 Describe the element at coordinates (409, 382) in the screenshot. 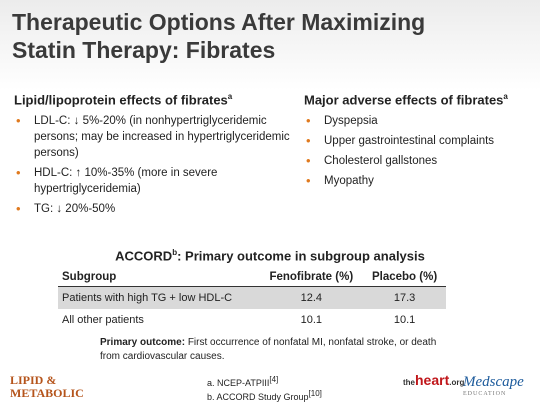

I see `logo-text: the` at that location.